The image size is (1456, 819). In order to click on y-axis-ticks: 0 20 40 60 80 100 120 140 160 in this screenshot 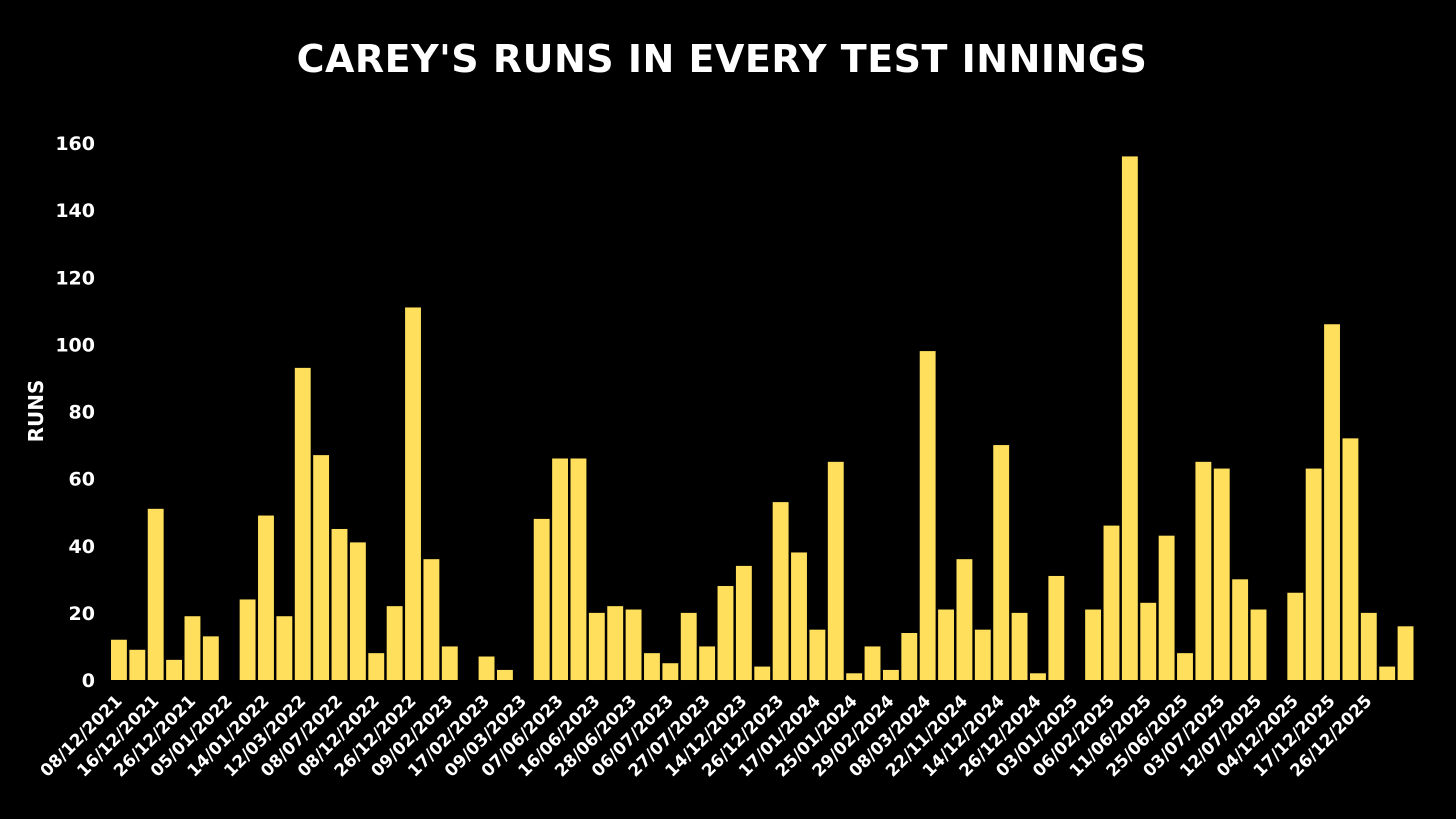, I will do `click(75, 412)`.